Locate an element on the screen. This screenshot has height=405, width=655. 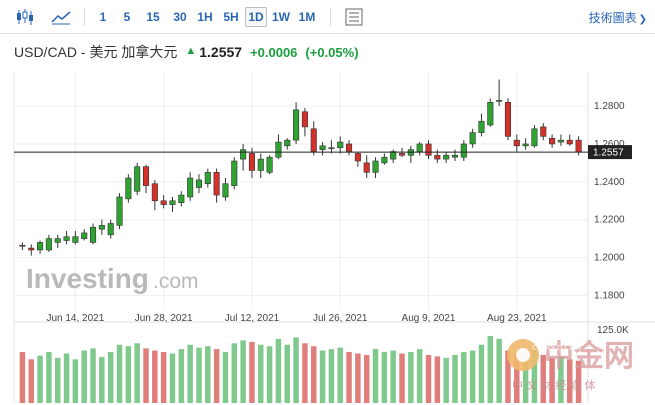
period-1-minute-button: 1 is located at coordinates (103, 17).